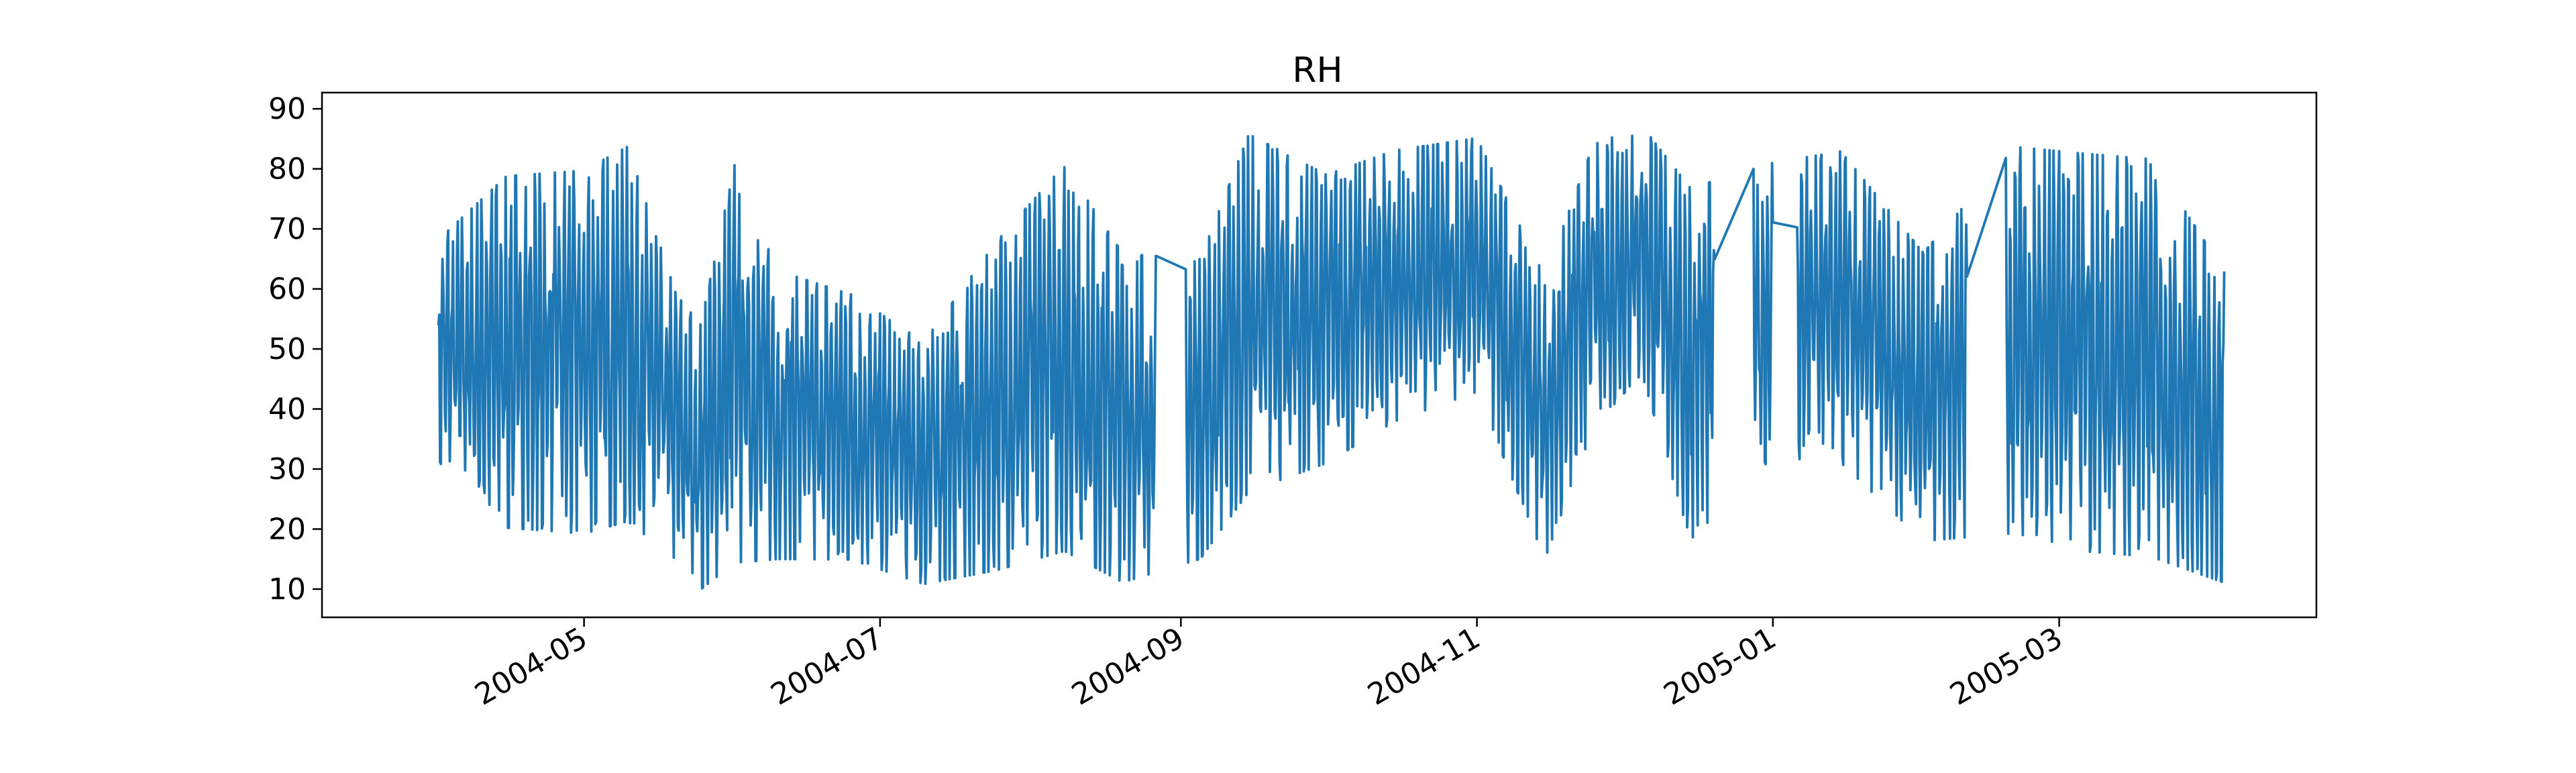  What do you see at coordinates (287, 529) in the screenshot?
I see `y-tick-label: 20` at bounding box center [287, 529].